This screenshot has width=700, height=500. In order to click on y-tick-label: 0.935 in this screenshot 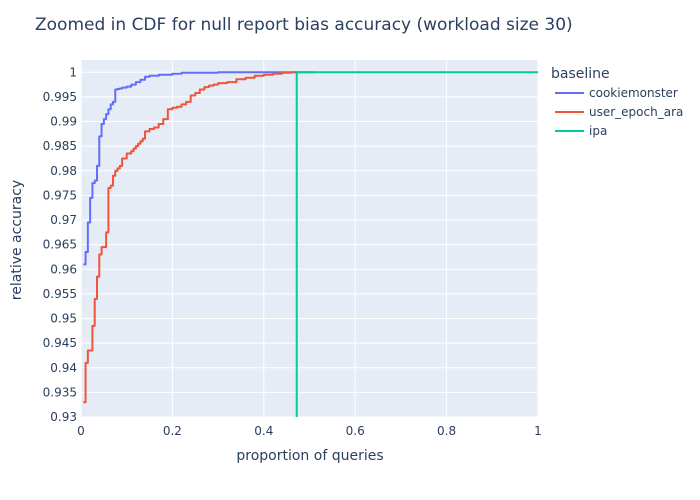, I will do `click(60, 392)`.